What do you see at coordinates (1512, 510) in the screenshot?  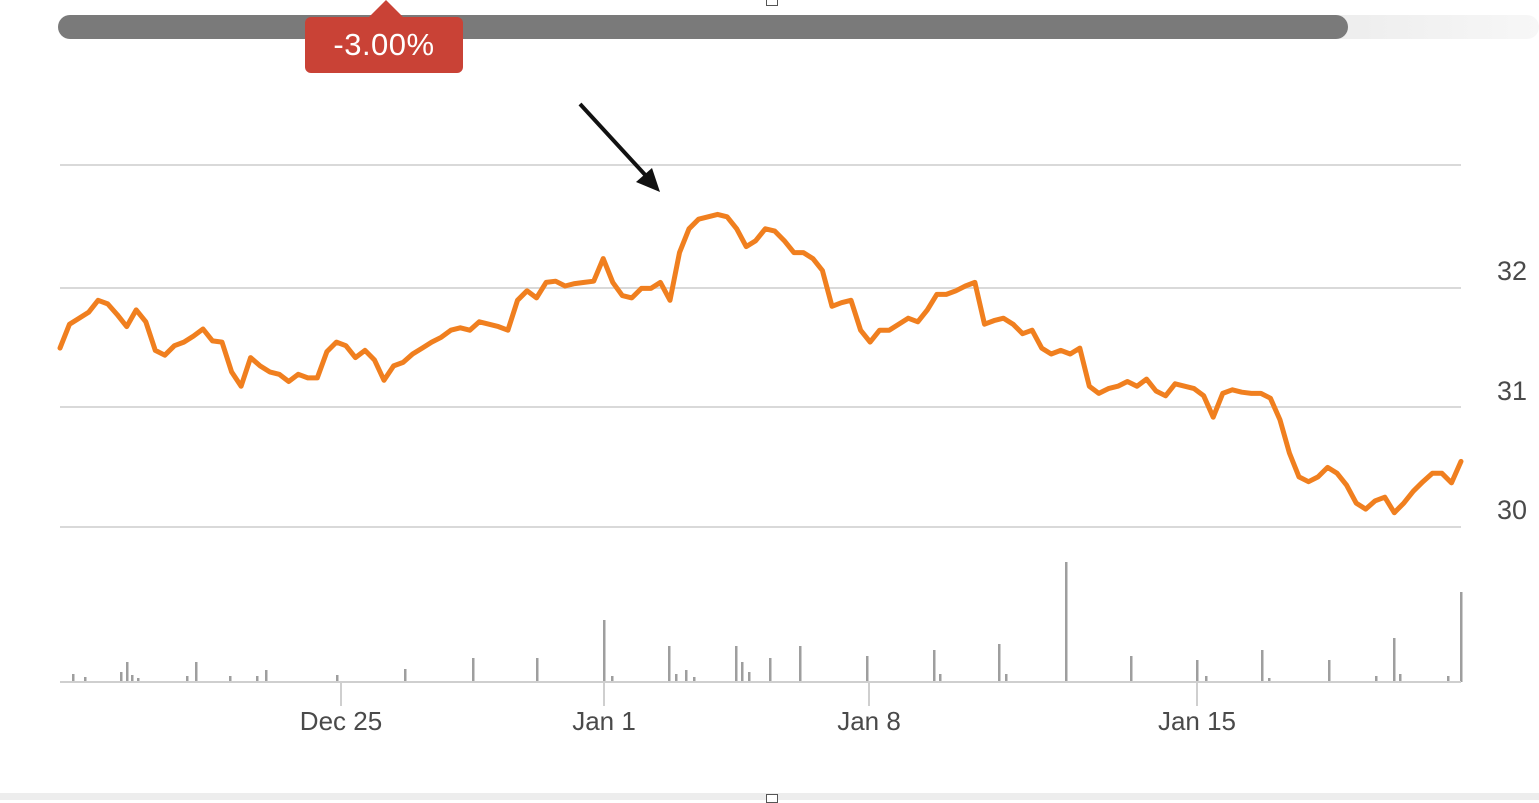 I see `y-tick-label: 30` at bounding box center [1512, 510].